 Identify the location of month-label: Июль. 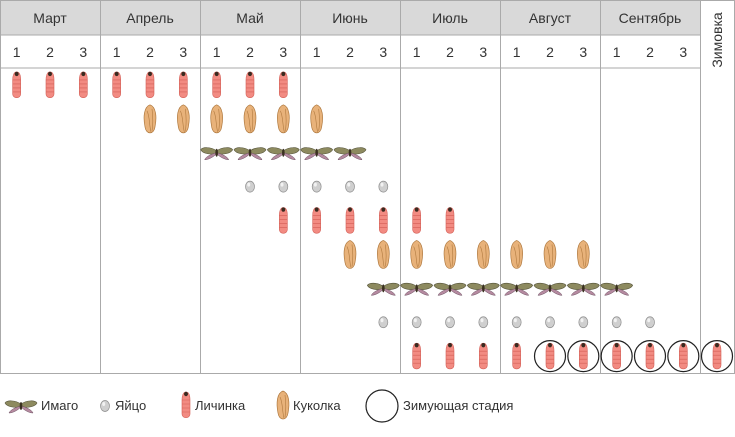
(450, 18).